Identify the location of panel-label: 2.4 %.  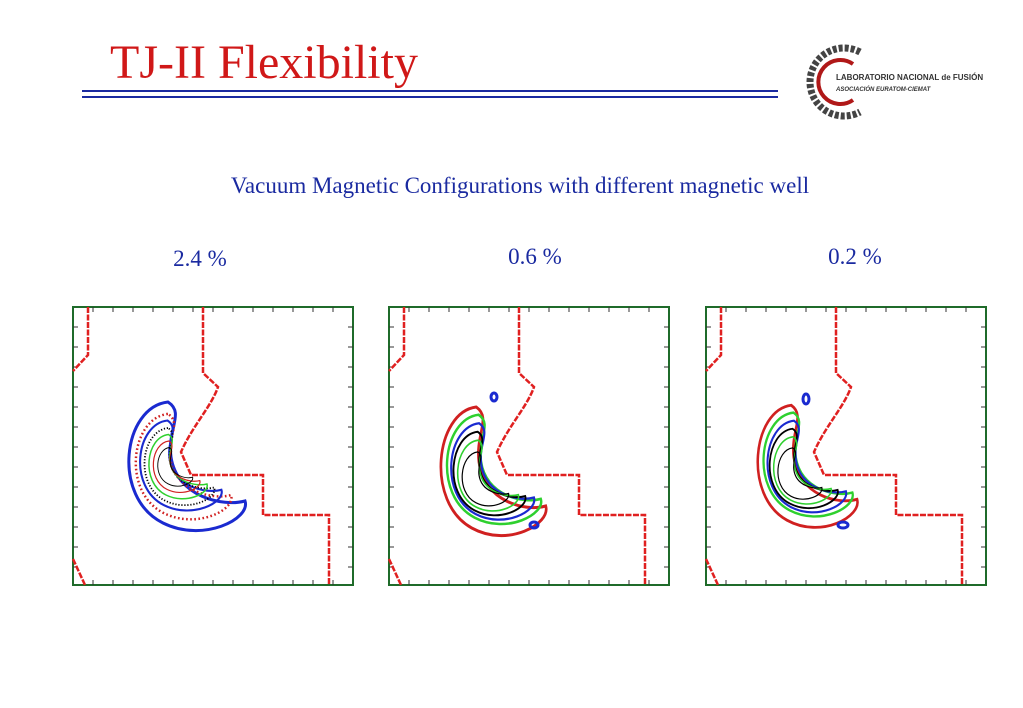
(200, 258).